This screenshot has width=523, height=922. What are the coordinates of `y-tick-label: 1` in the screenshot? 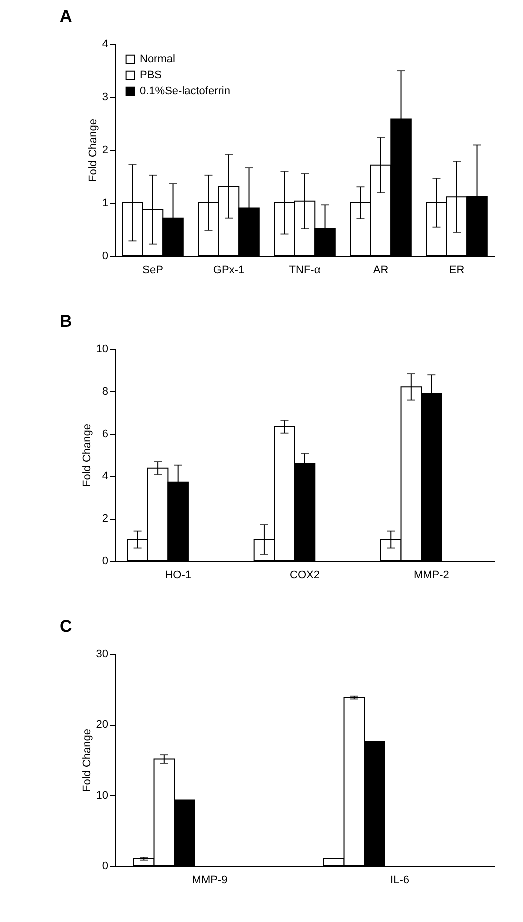 It's located at (105, 204).